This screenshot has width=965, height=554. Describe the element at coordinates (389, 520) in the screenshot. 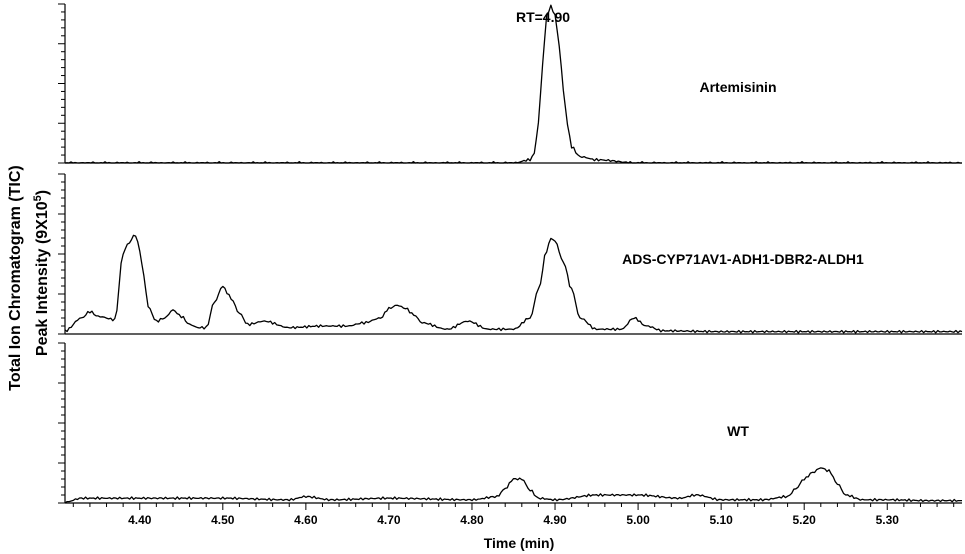

I see `x-tick-label: 4.70` at that location.